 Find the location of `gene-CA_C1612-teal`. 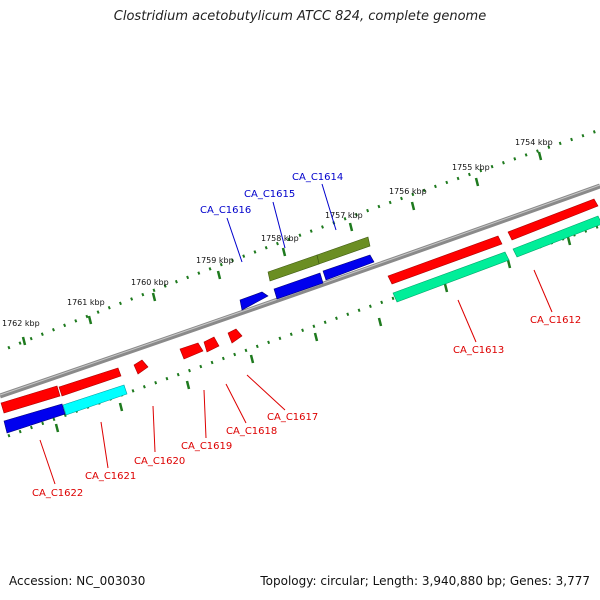

gene-CA_C1612-teal is located at coordinates (556, 236).